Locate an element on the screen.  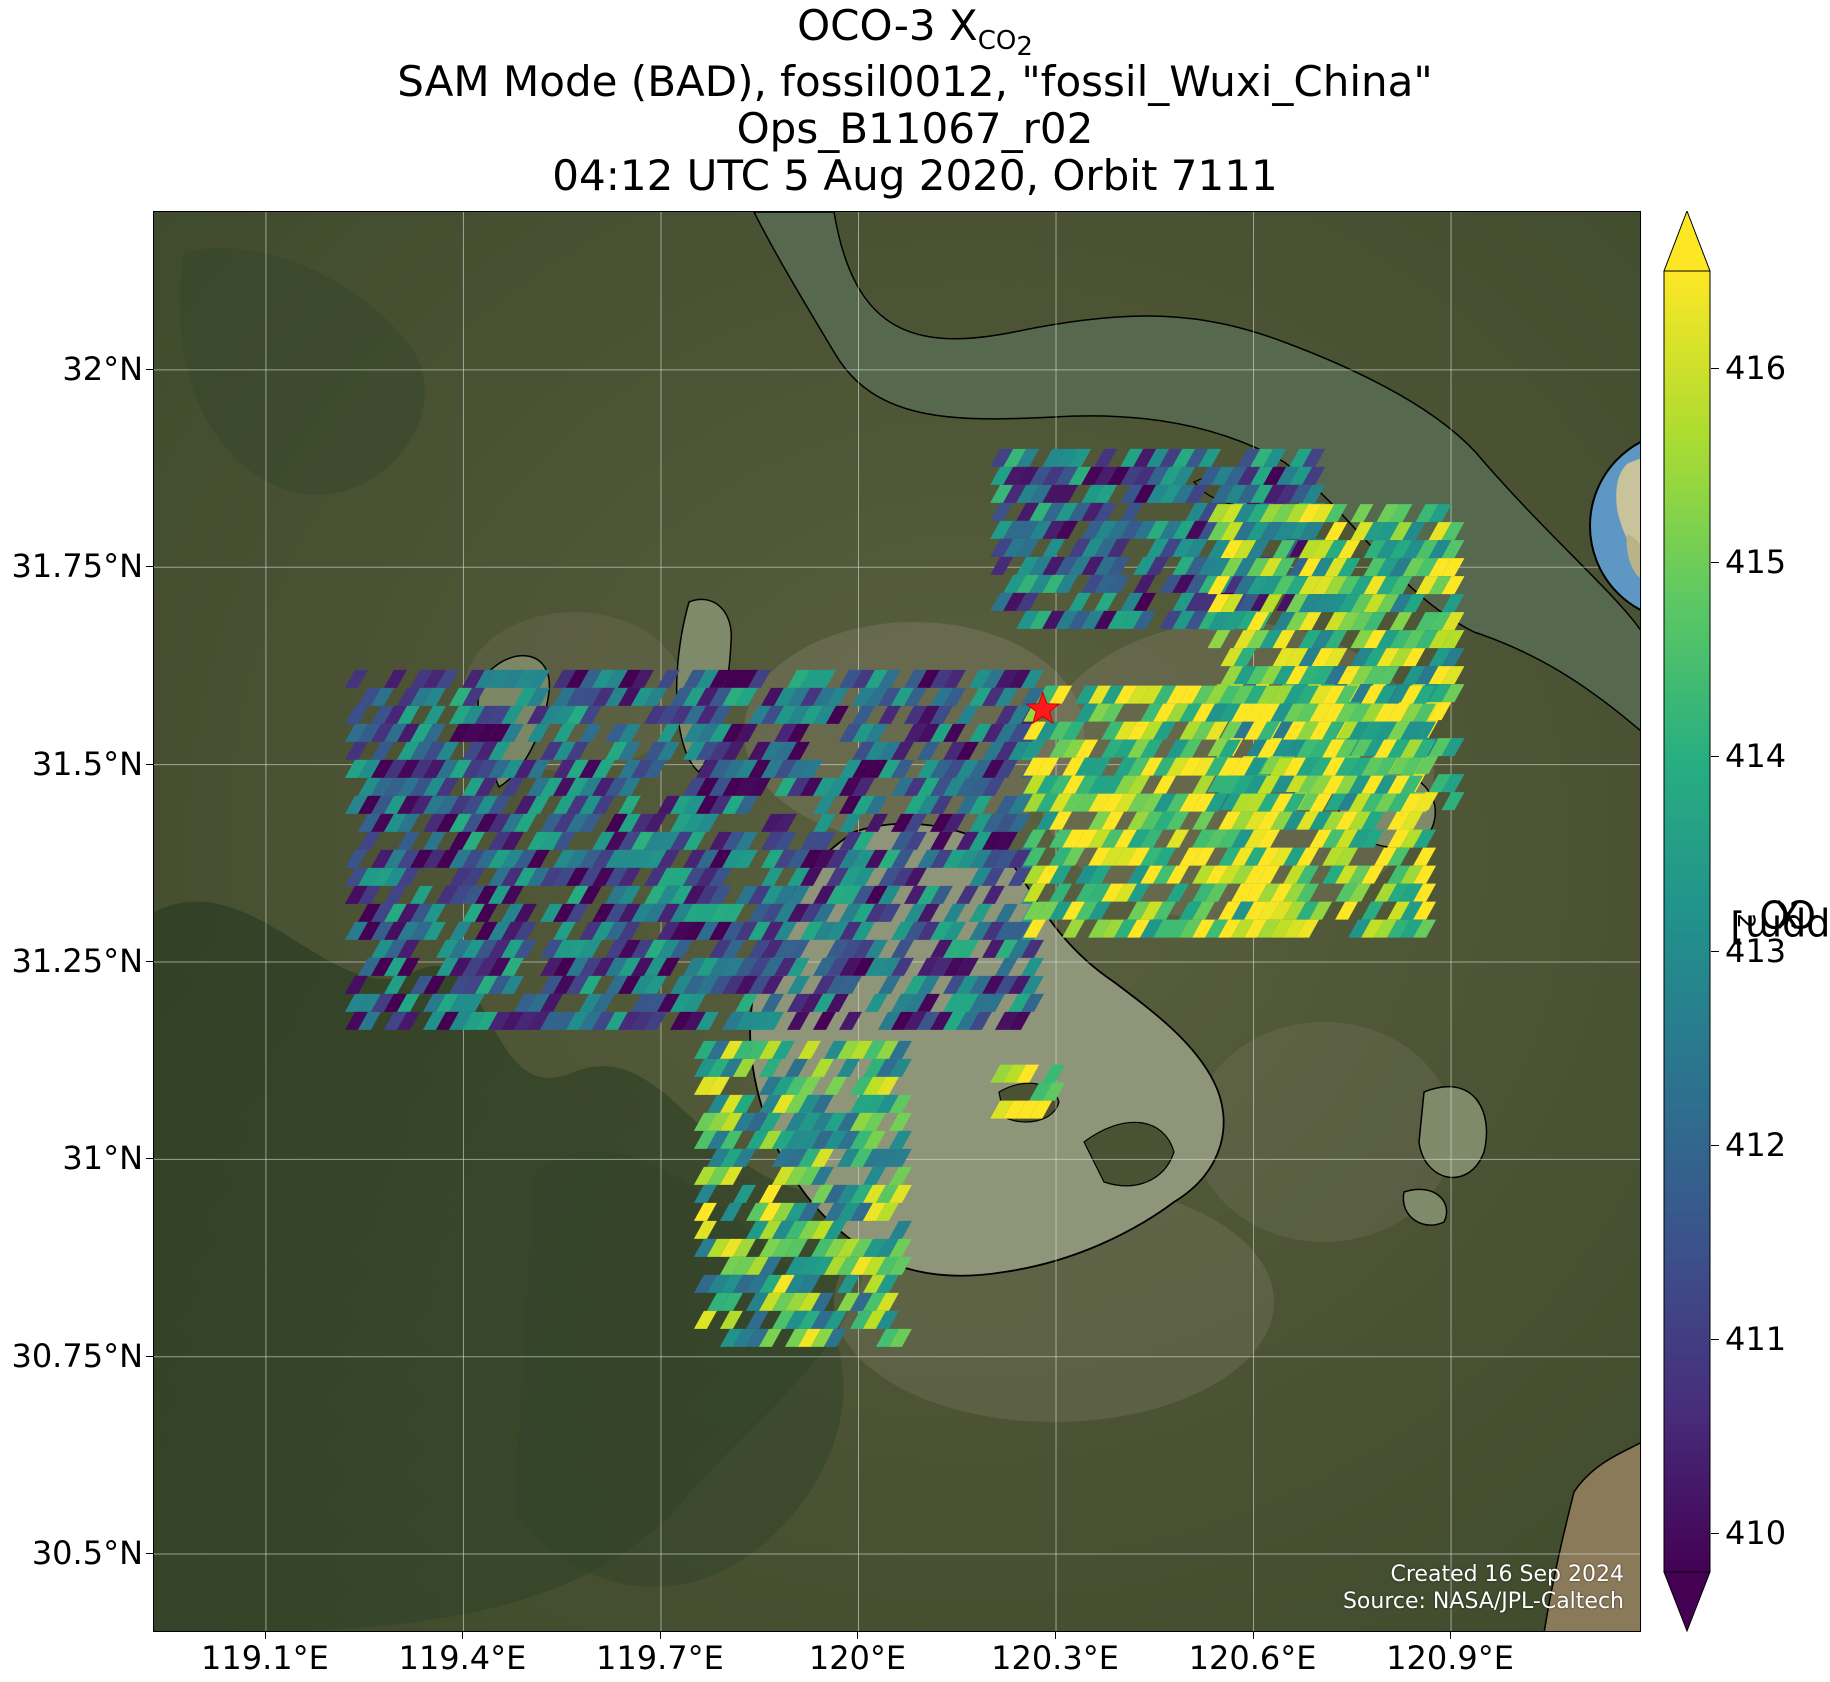
longitude-tick-mark is located at coordinates (660, 1635).